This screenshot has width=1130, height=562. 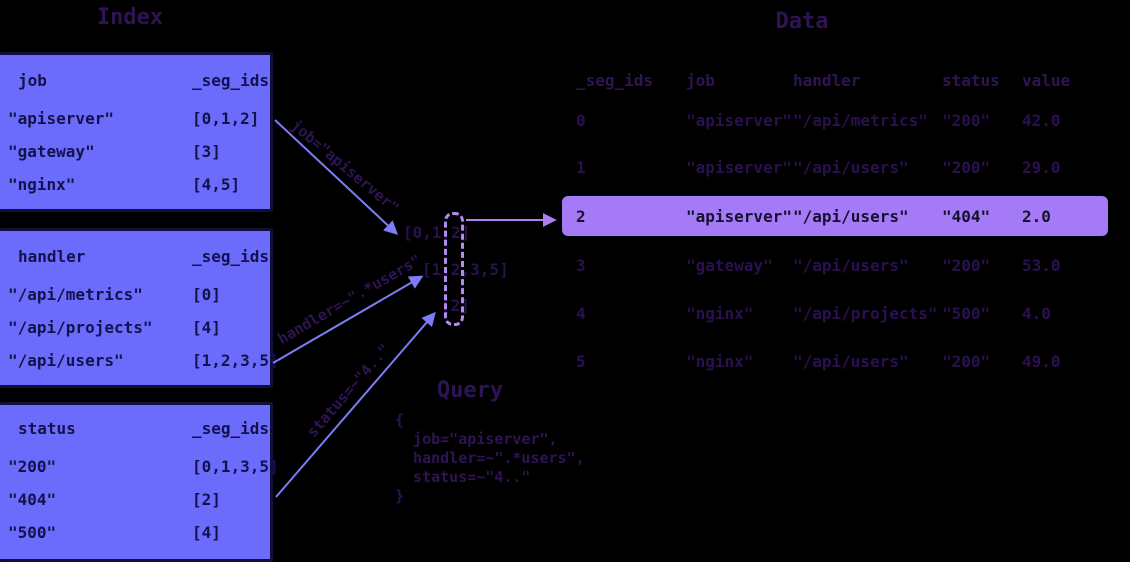 I want to click on data-row-0: 0 "apiserver" "/api/metrics" "200" 42.0, so click(x=835, y=120).